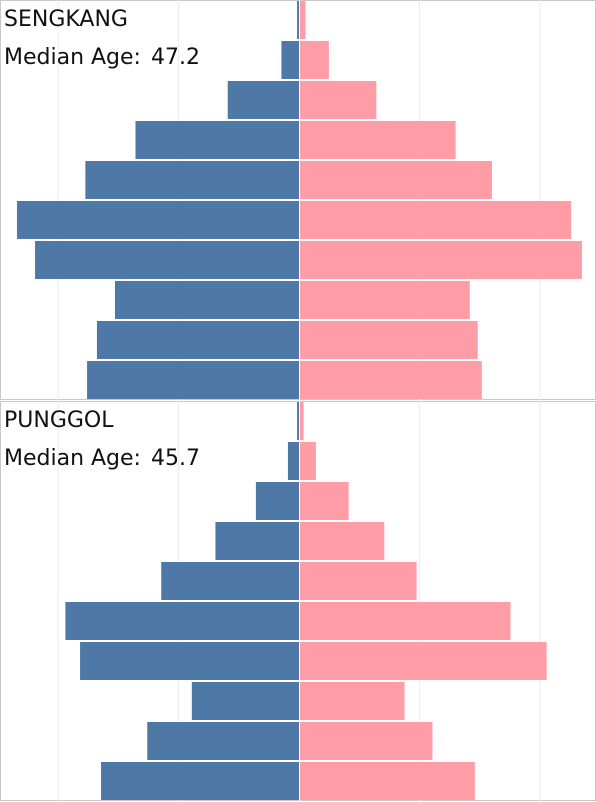 The image size is (596, 802). Describe the element at coordinates (66, 19) in the screenshot. I see `panel-title: SENGKANG` at that location.